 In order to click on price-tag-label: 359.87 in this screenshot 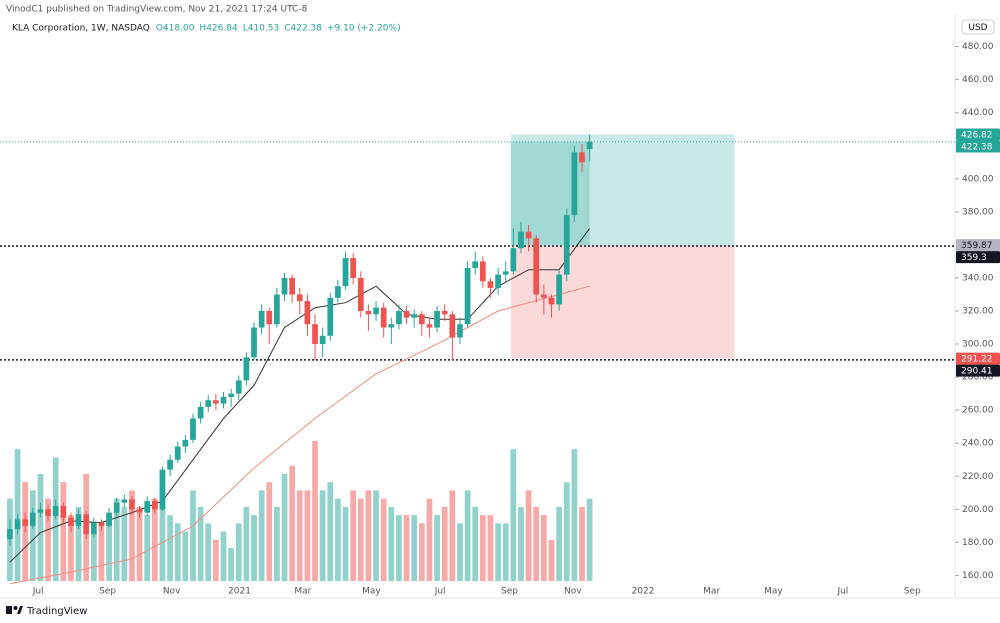, I will do `click(977, 246)`.